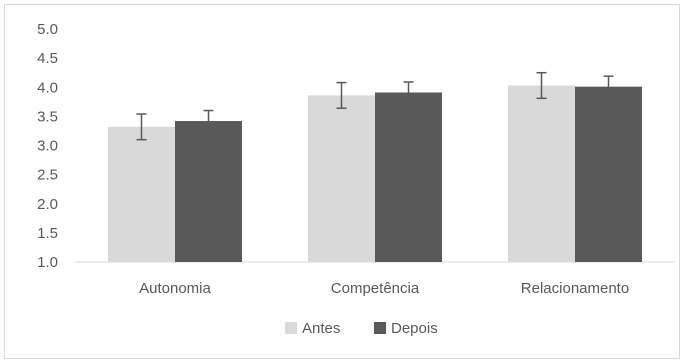 The width and height of the screenshot is (685, 363). What do you see at coordinates (47, 58) in the screenshot?
I see `y-tick-label: 4.5` at bounding box center [47, 58].